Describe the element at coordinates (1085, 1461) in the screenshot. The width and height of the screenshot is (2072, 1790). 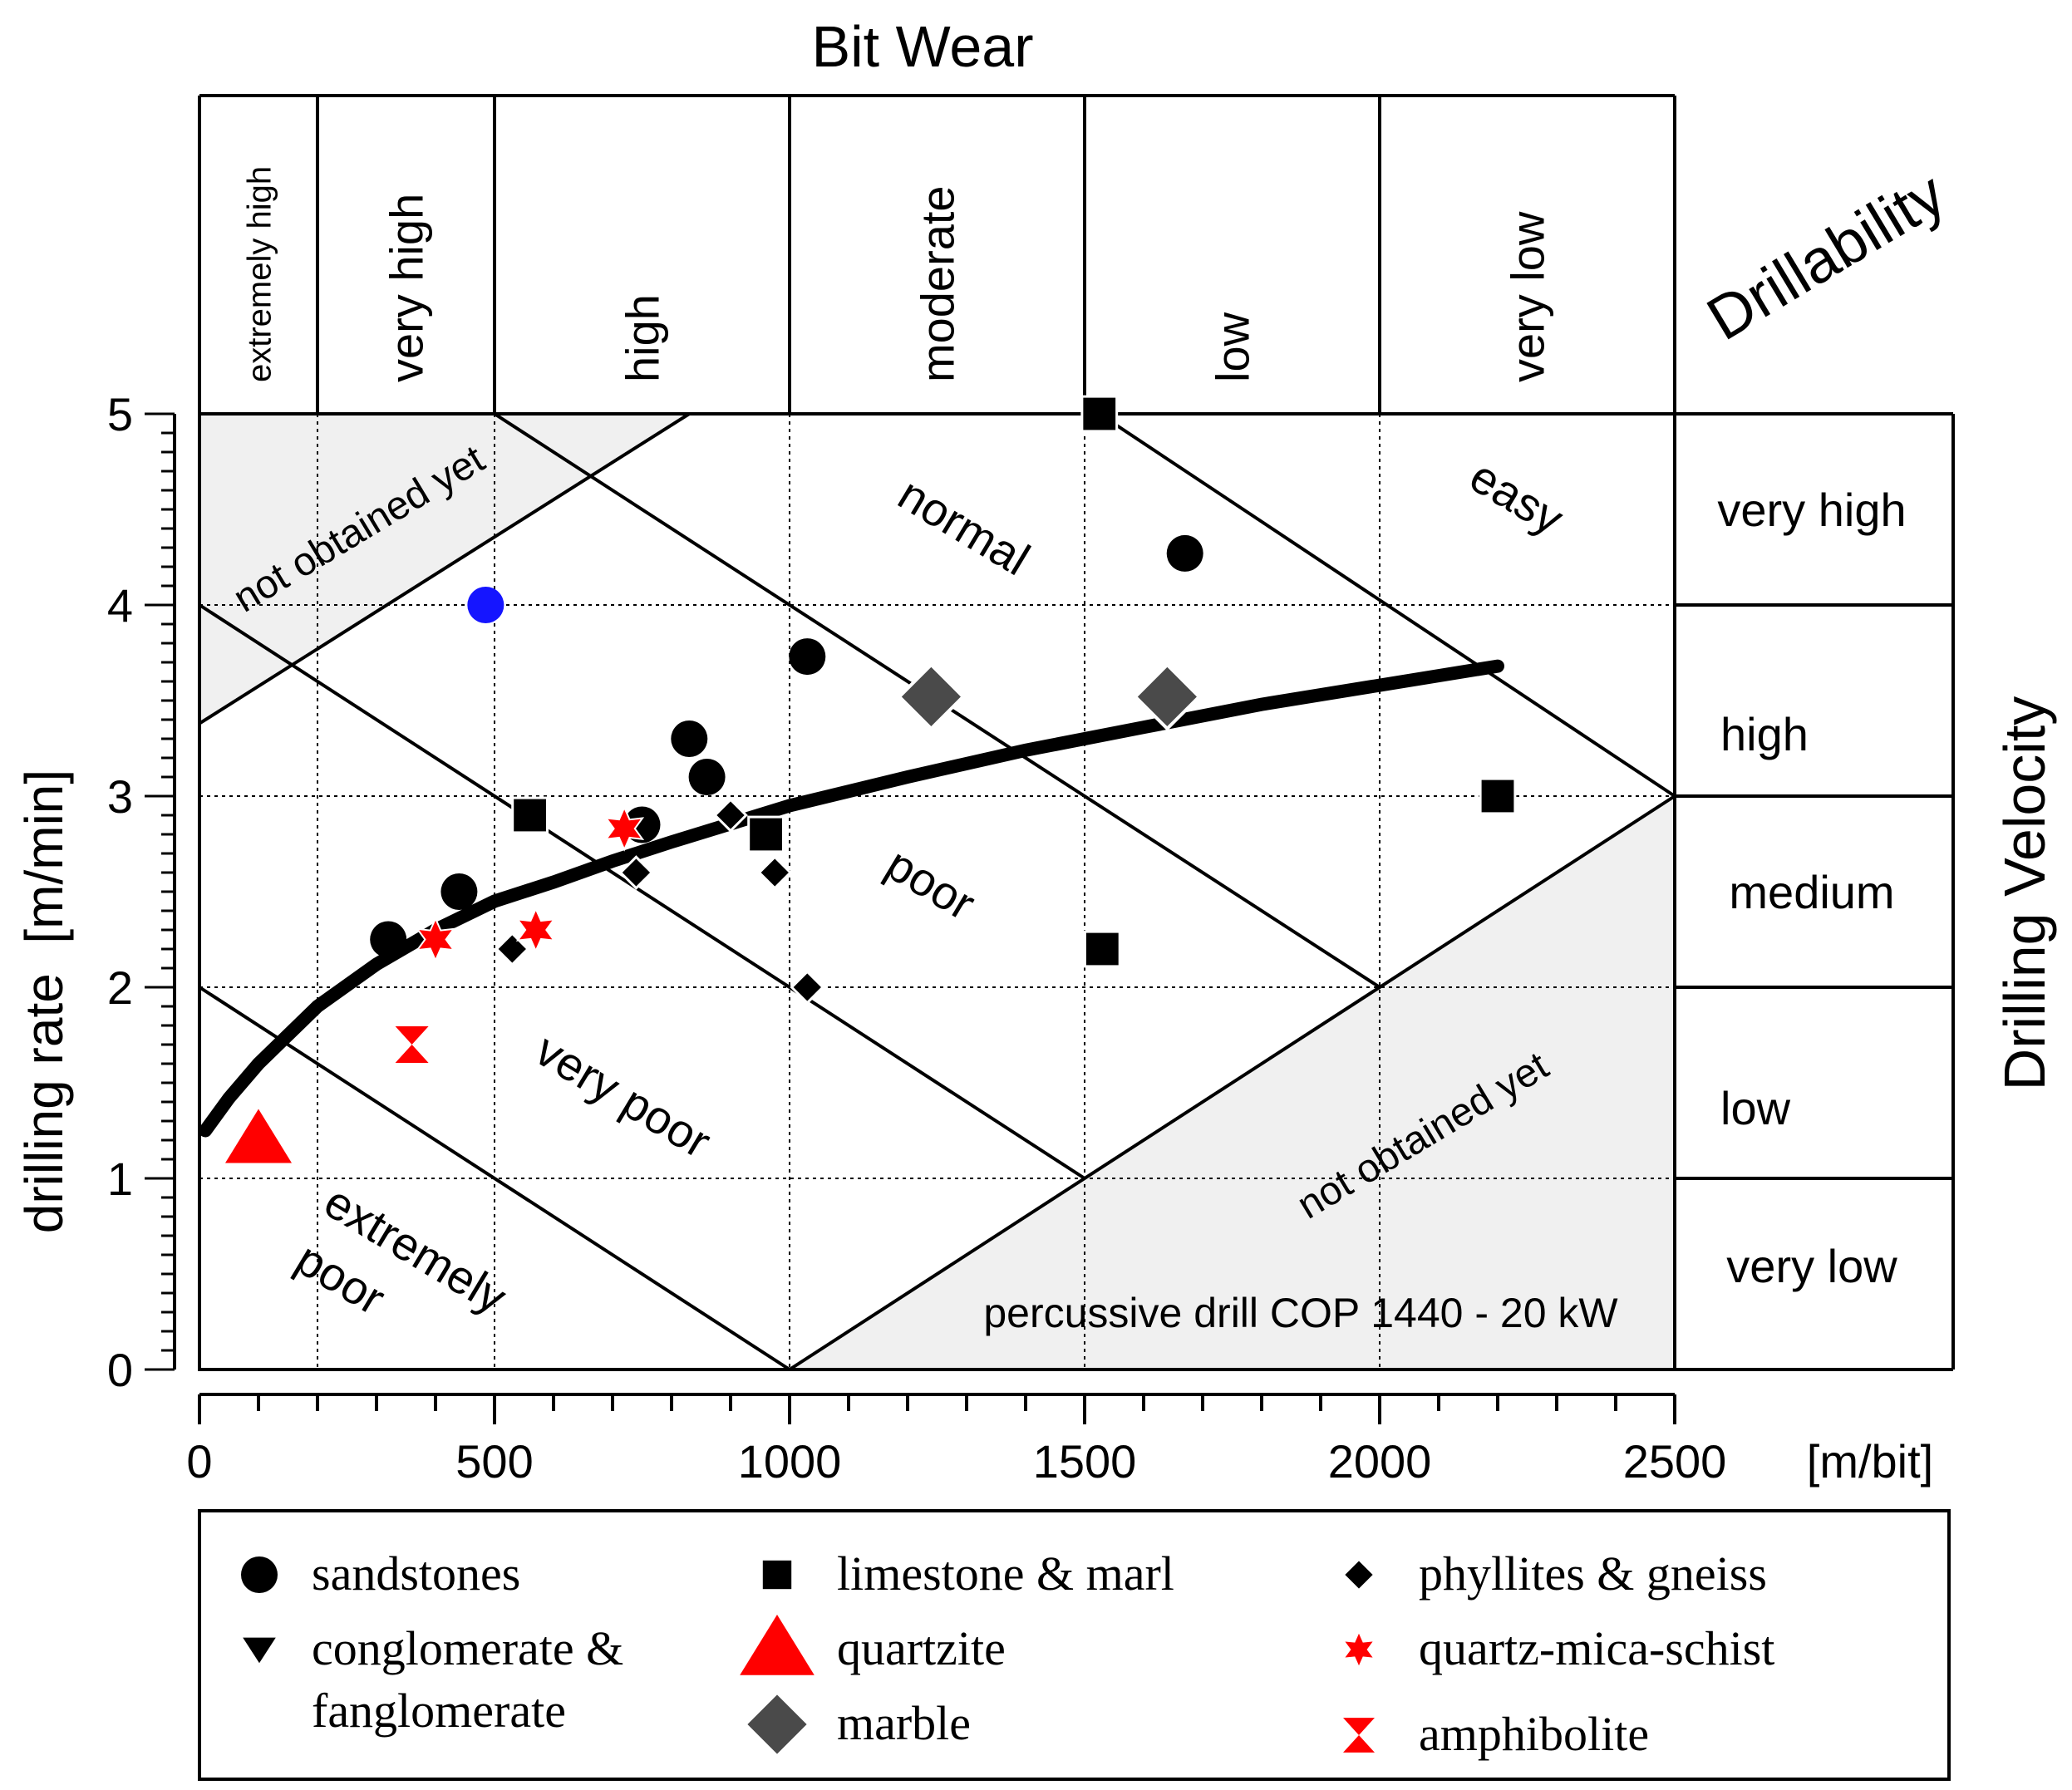
I see `x-tick-label: 1500` at that location.